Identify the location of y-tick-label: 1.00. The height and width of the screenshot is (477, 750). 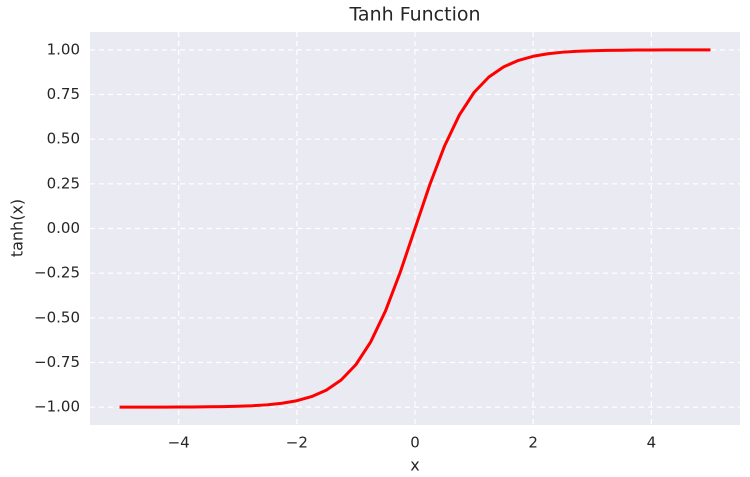
(63, 49).